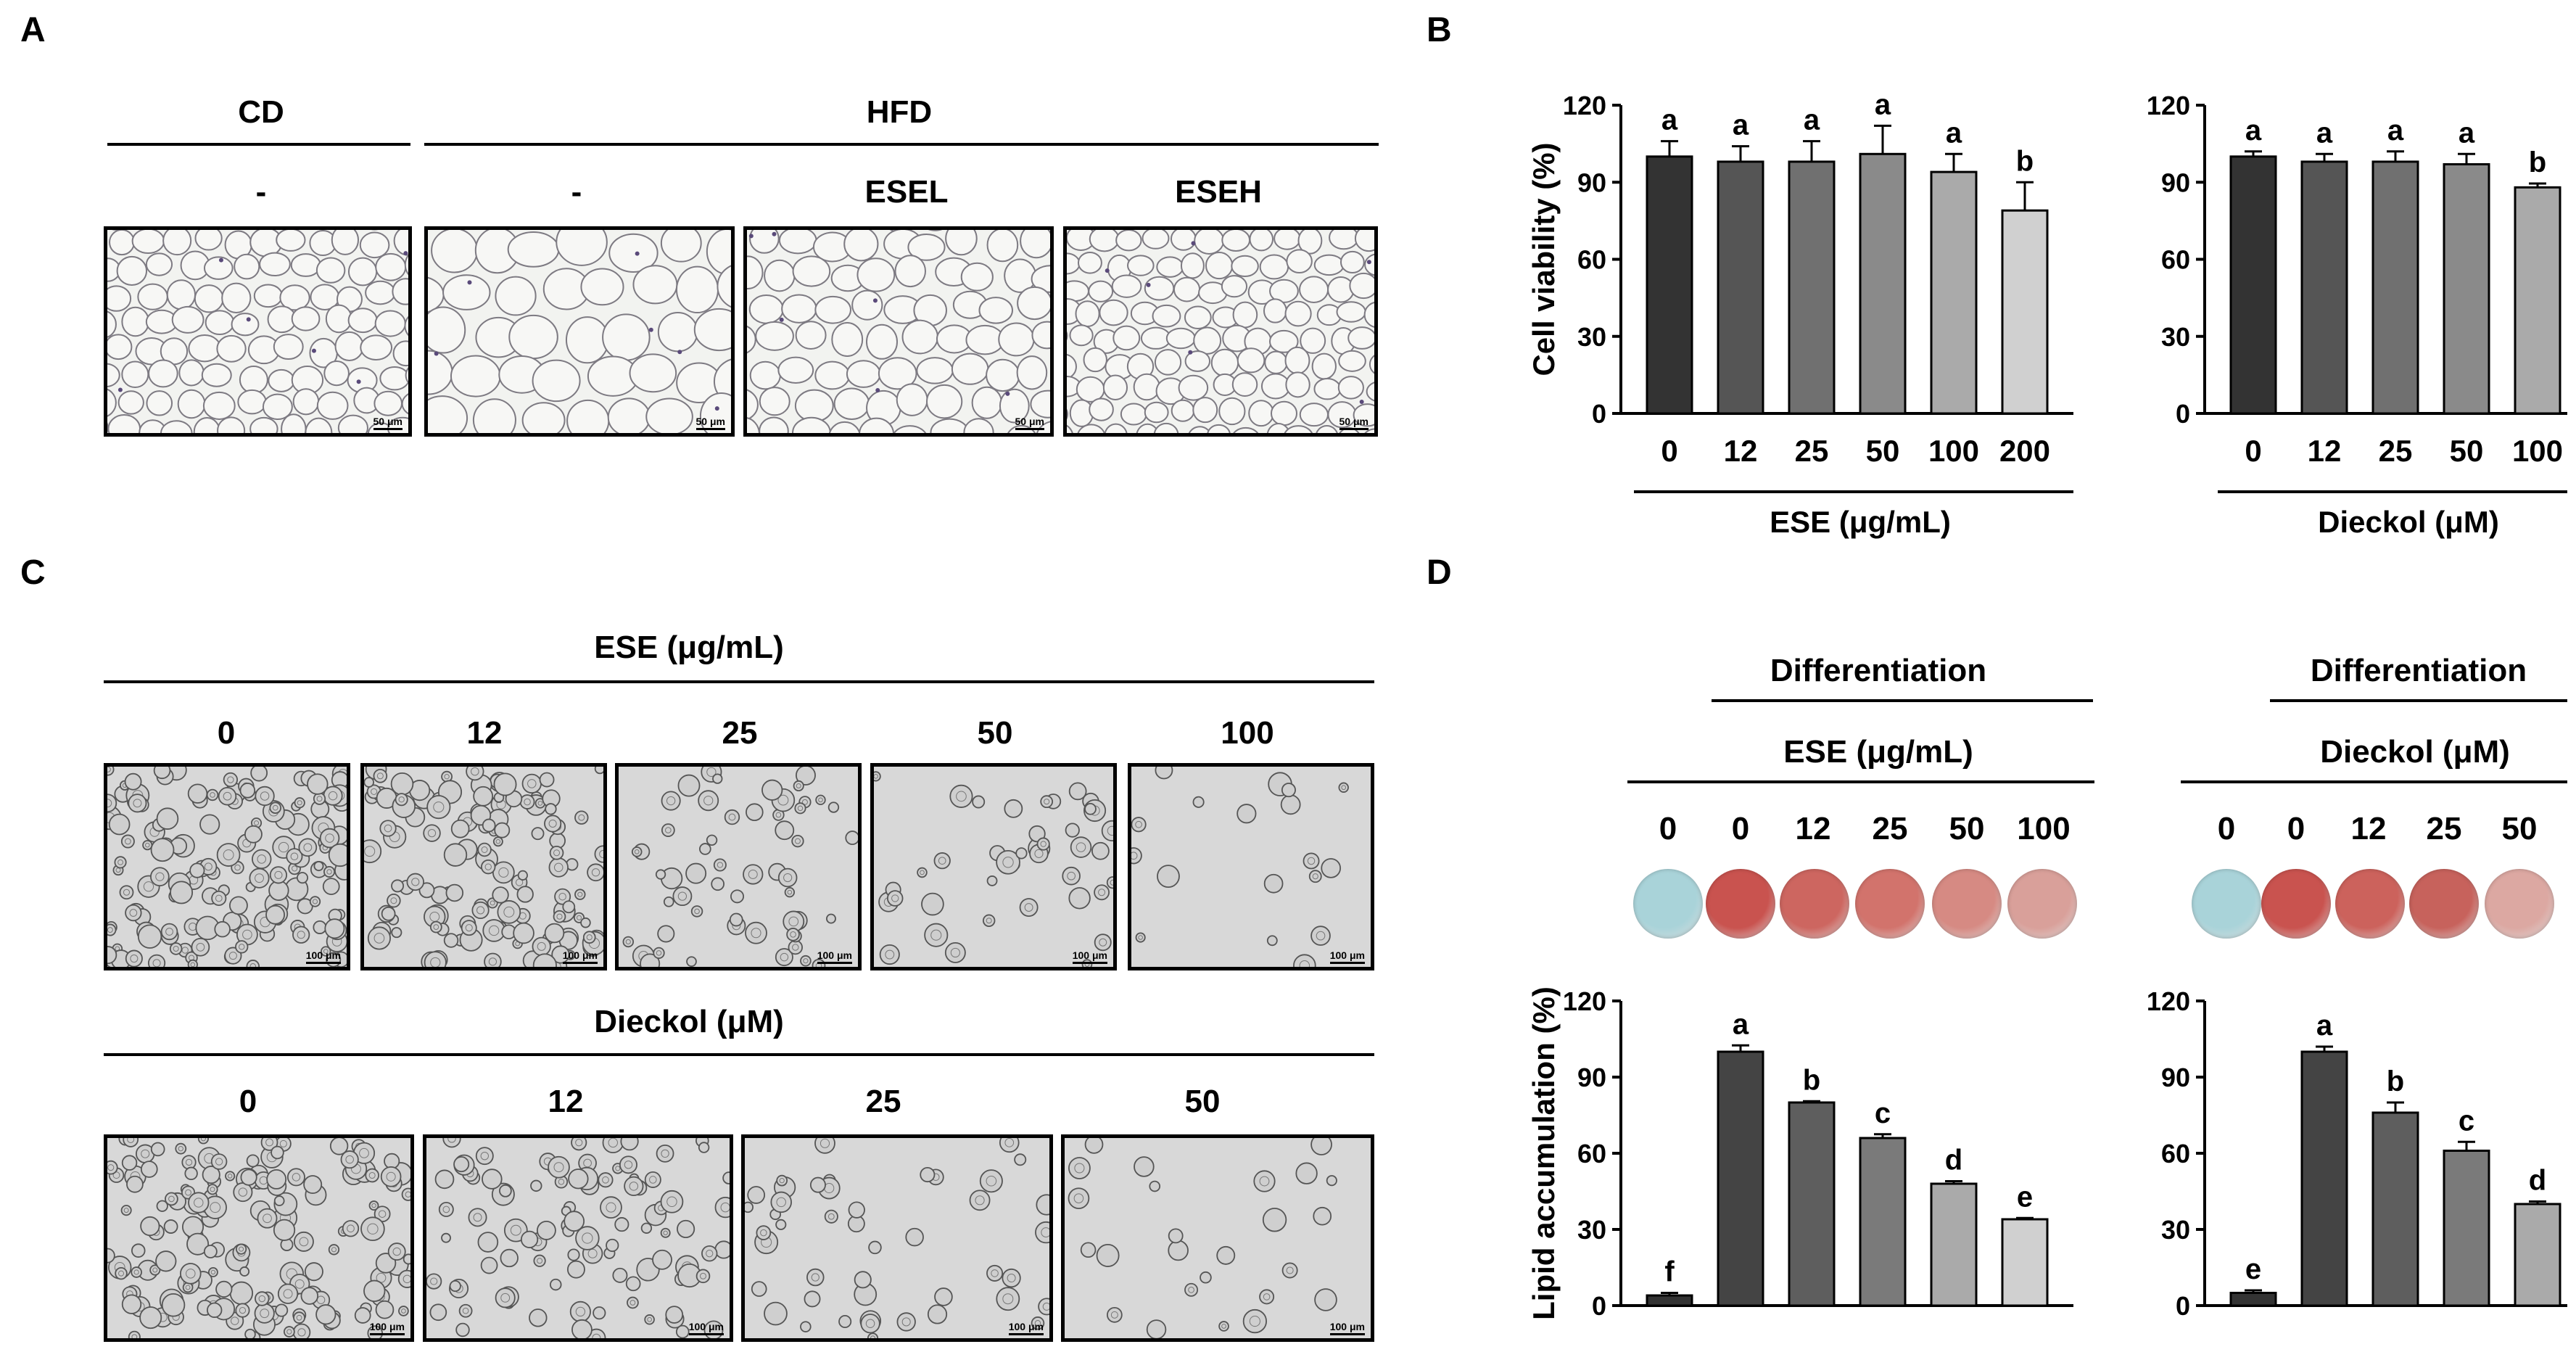 This screenshot has height=1352, width=2576. Describe the element at coordinates (1860, 522) in the screenshot. I see `x-axis-label: ESE (μg/mL)` at that location.